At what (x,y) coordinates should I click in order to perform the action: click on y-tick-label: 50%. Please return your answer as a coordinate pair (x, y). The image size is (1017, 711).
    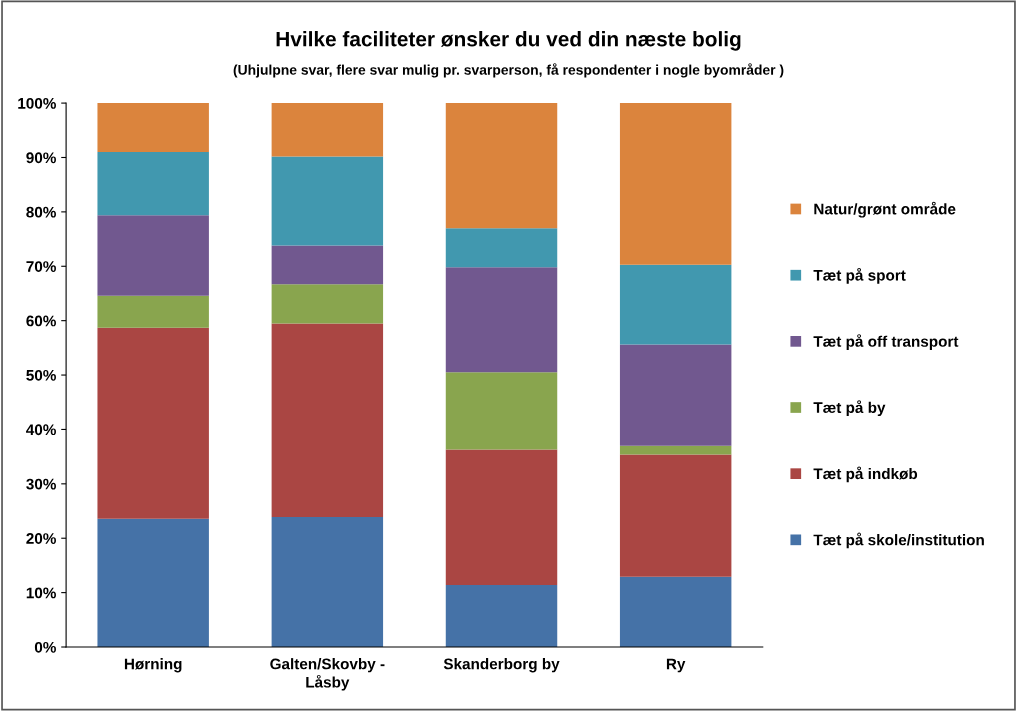
    Looking at the image, I should click on (41, 375).